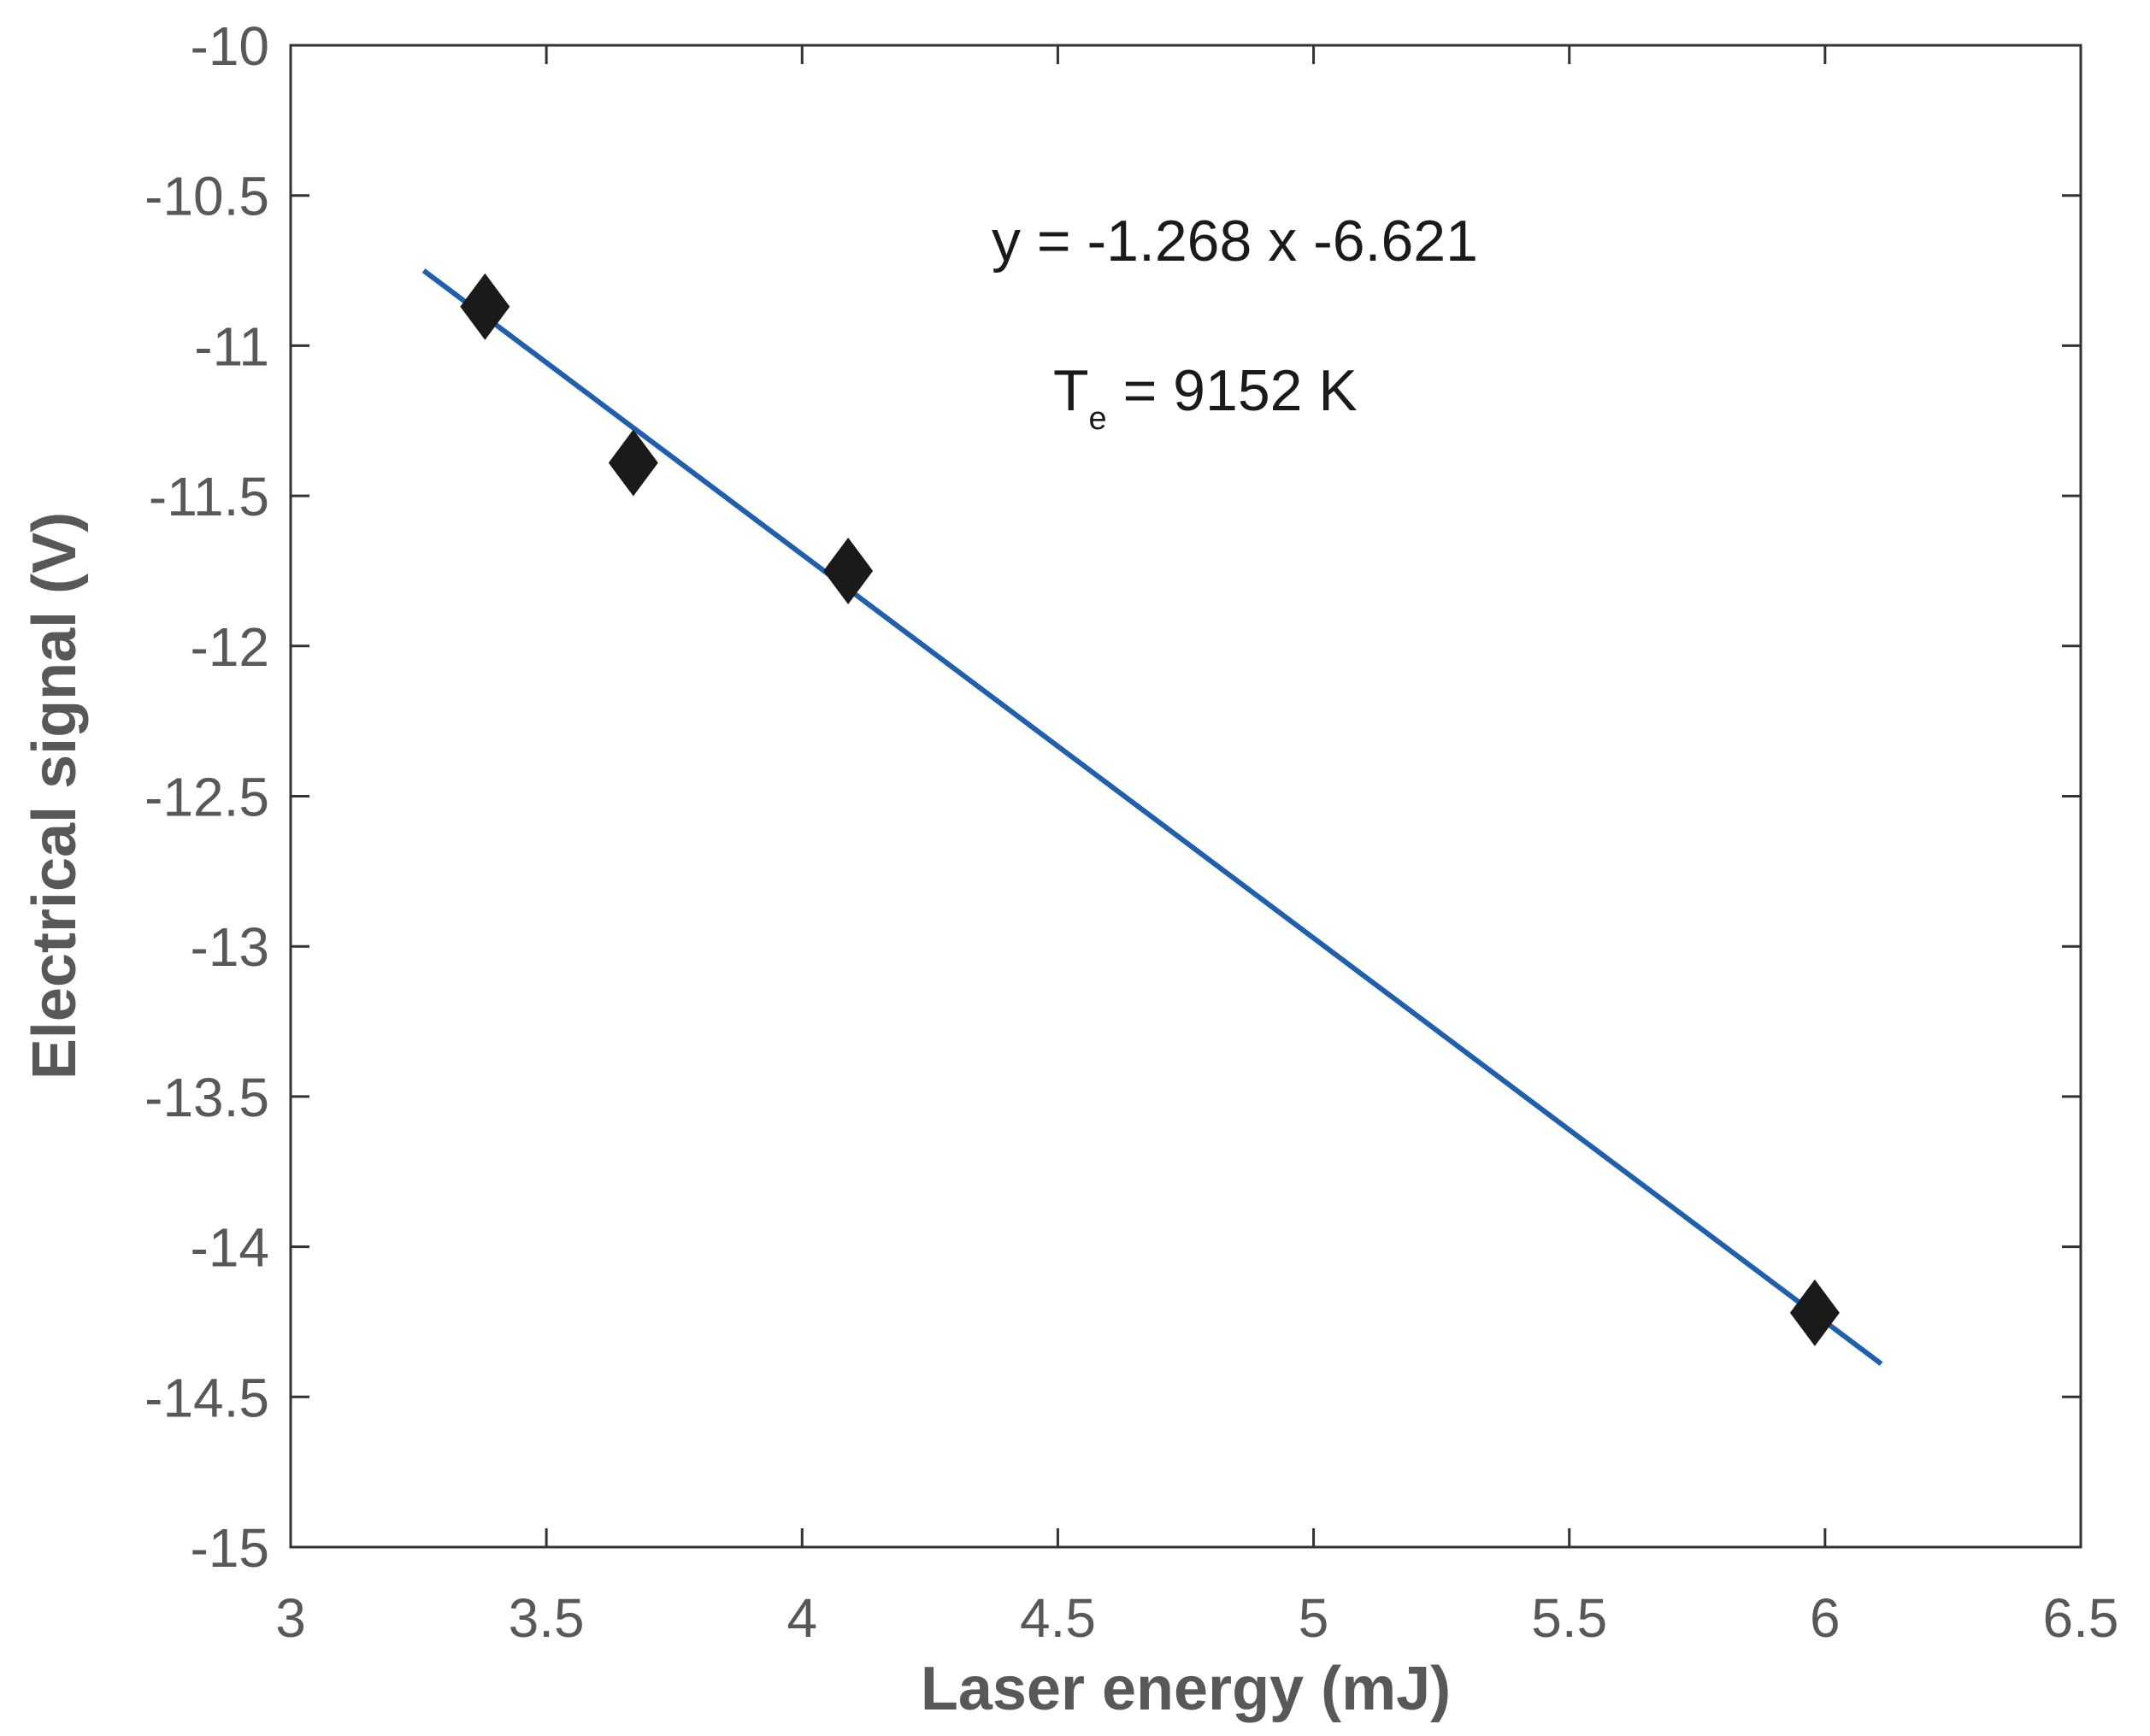  Describe the element at coordinates (1314, 1618) in the screenshot. I see `x-tick-label: 5` at that location.